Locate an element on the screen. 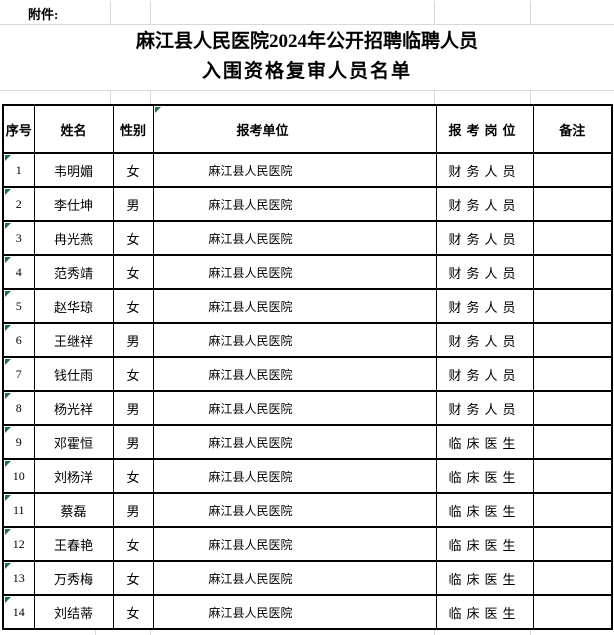 This screenshot has width=614, height=635. cell-no: 13 is located at coordinates (18, 578).